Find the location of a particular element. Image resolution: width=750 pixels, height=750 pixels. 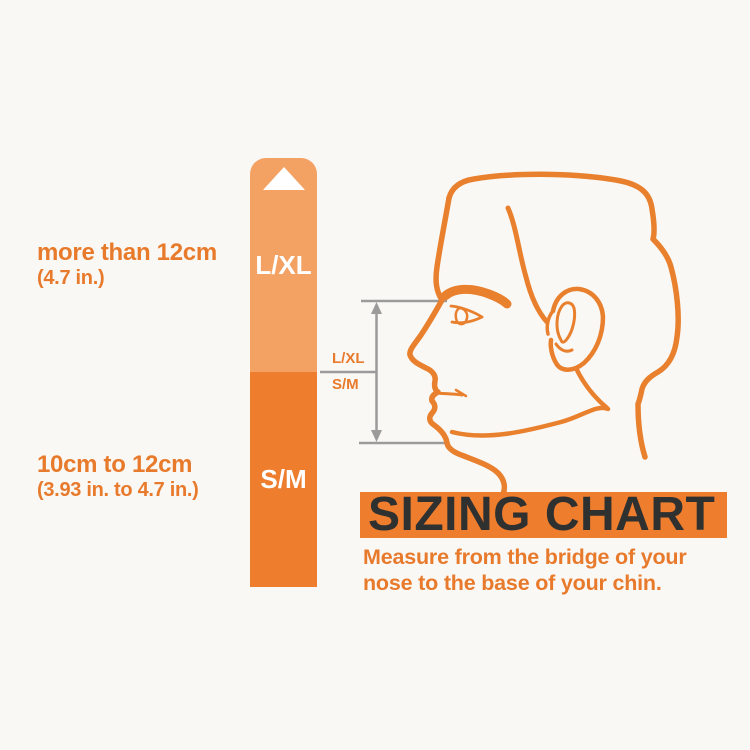

ear-inner-path is located at coordinates (566, 322).